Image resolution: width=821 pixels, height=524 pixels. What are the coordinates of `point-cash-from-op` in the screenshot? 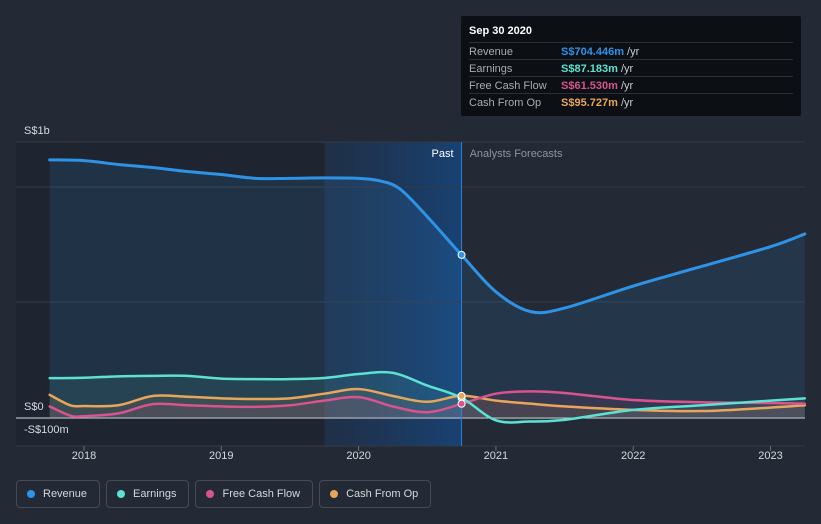 It's located at (461, 395).